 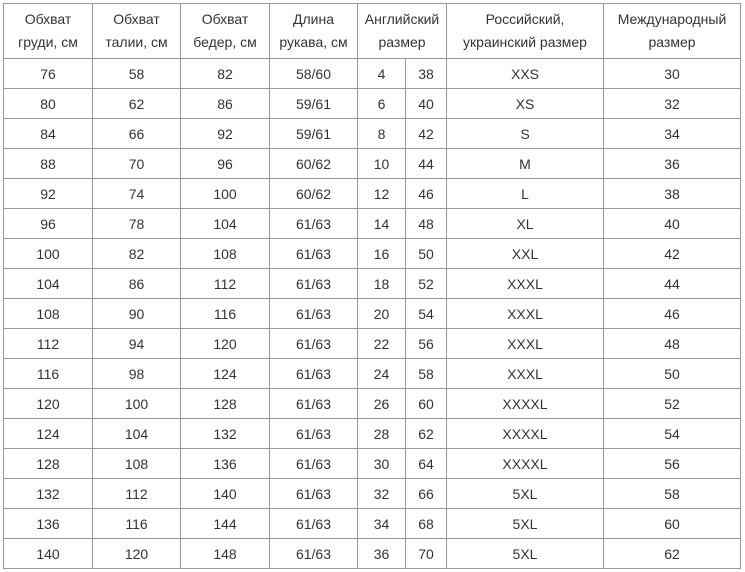 I want to click on cell-hips: 144, so click(x=225, y=523).